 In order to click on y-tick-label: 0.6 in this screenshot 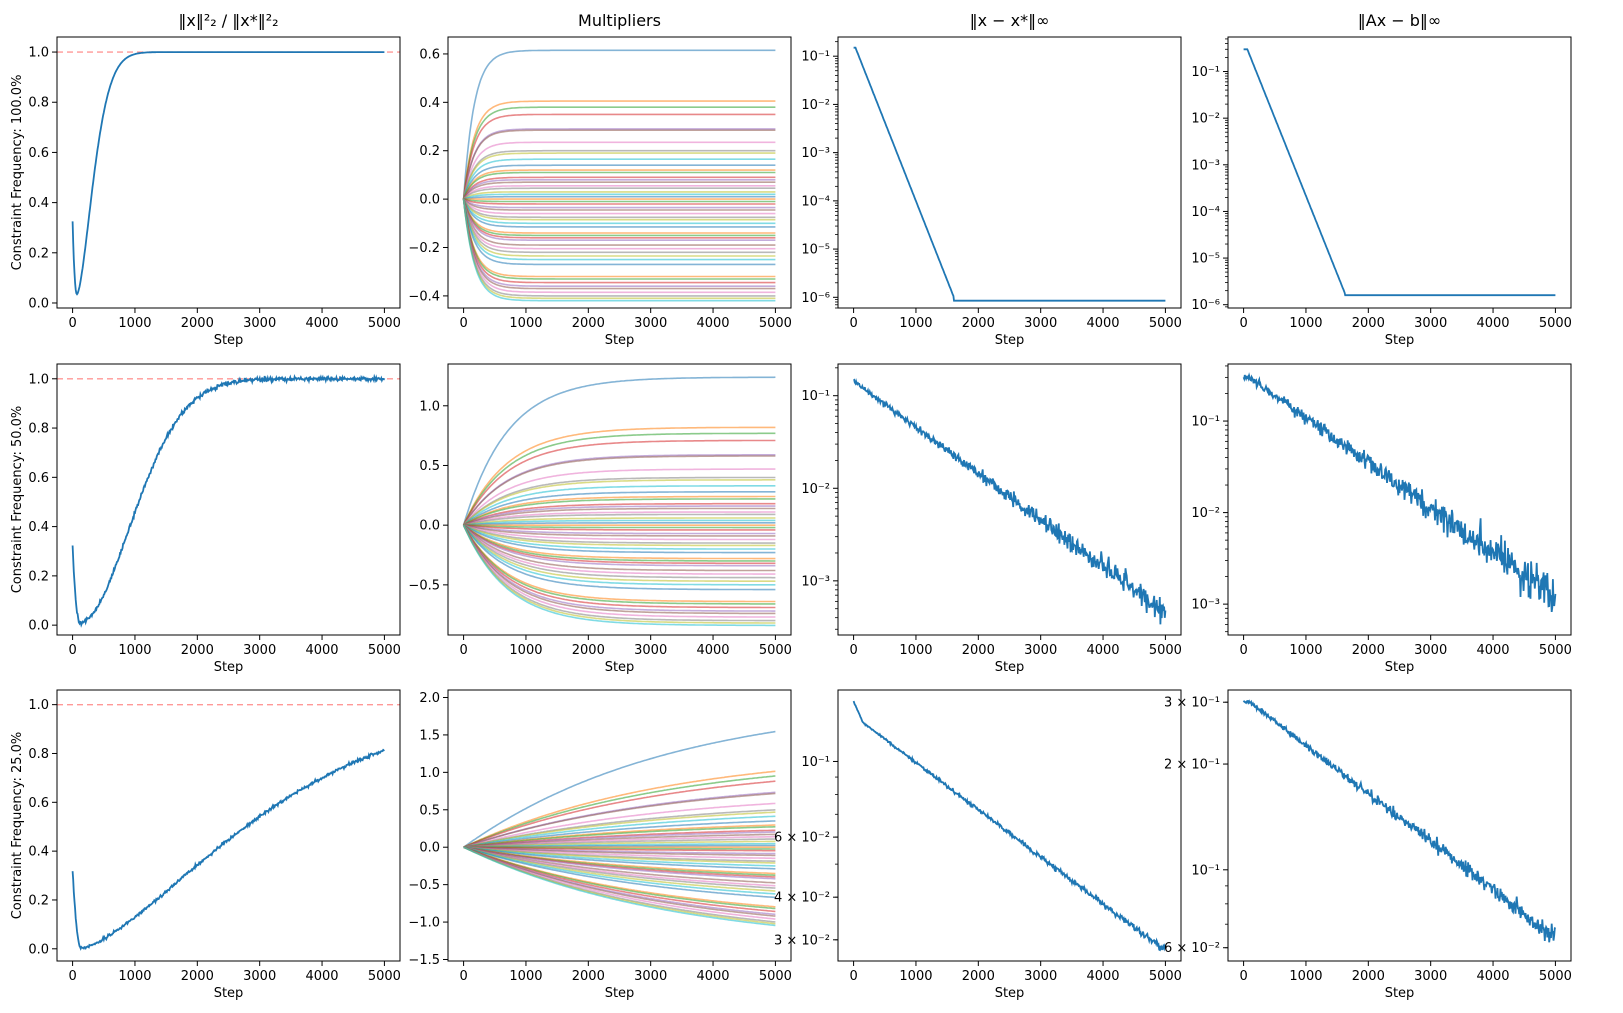, I will do `click(38, 478)`.